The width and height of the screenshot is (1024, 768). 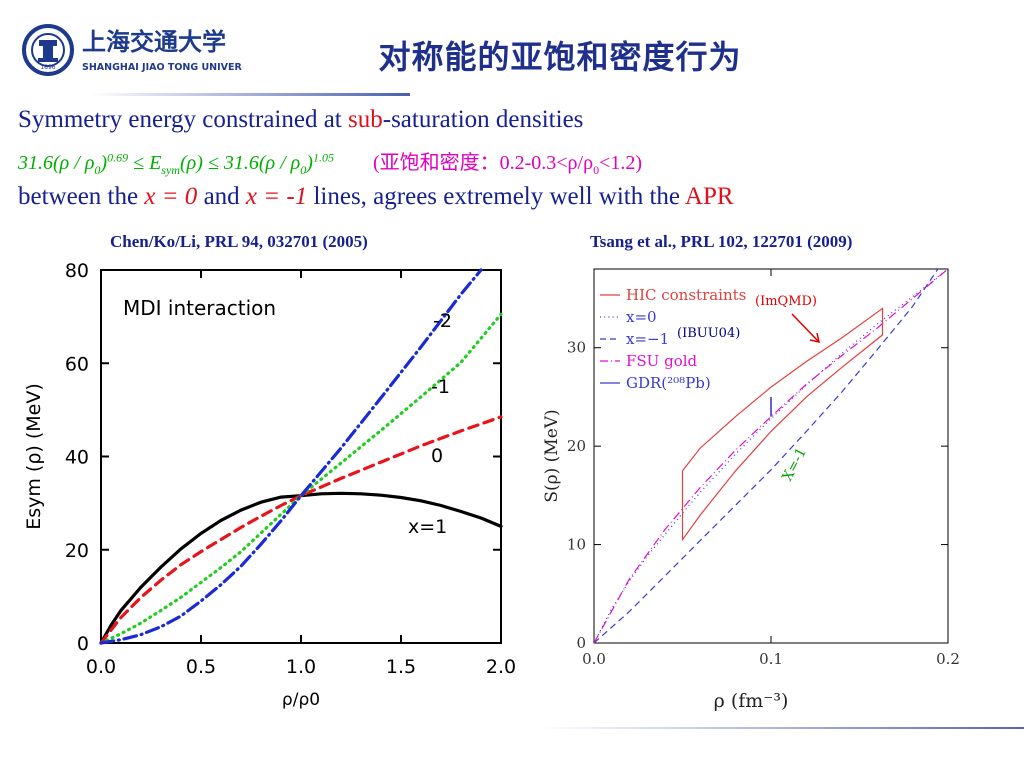 What do you see at coordinates (440, 387) in the screenshot?
I see `series-label: -1` at bounding box center [440, 387].